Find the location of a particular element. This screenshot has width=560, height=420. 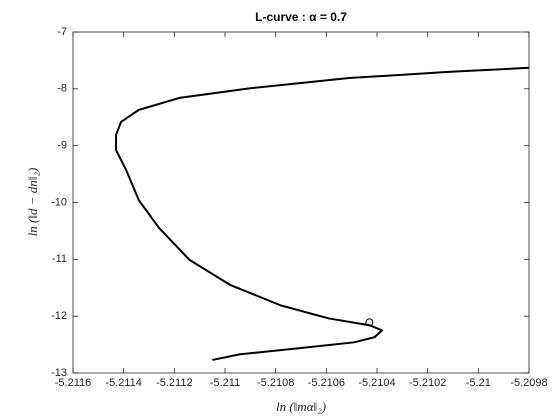

y-tick-label: -12 is located at coordinates (59, 316).